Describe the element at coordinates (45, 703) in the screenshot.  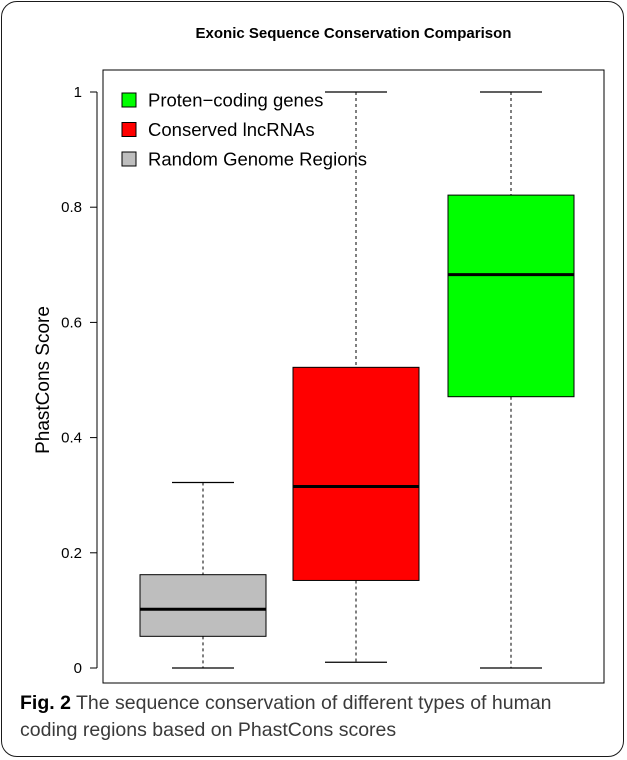
I see `caption-label: Fig. 2` at that location.